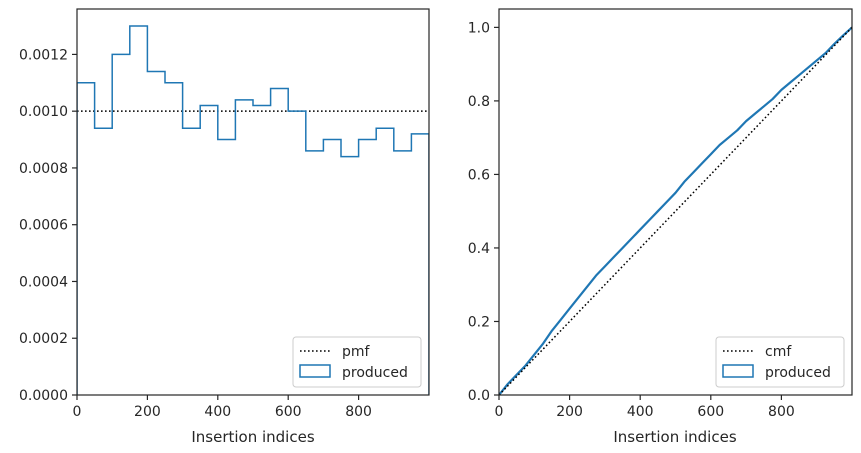 Image resolution: width=861 pixels, height=453 pixels. Describe the element at coordinates (43, 226) in the screenshot. I see `pmf-y-tick-label: 0.0006` at that location.